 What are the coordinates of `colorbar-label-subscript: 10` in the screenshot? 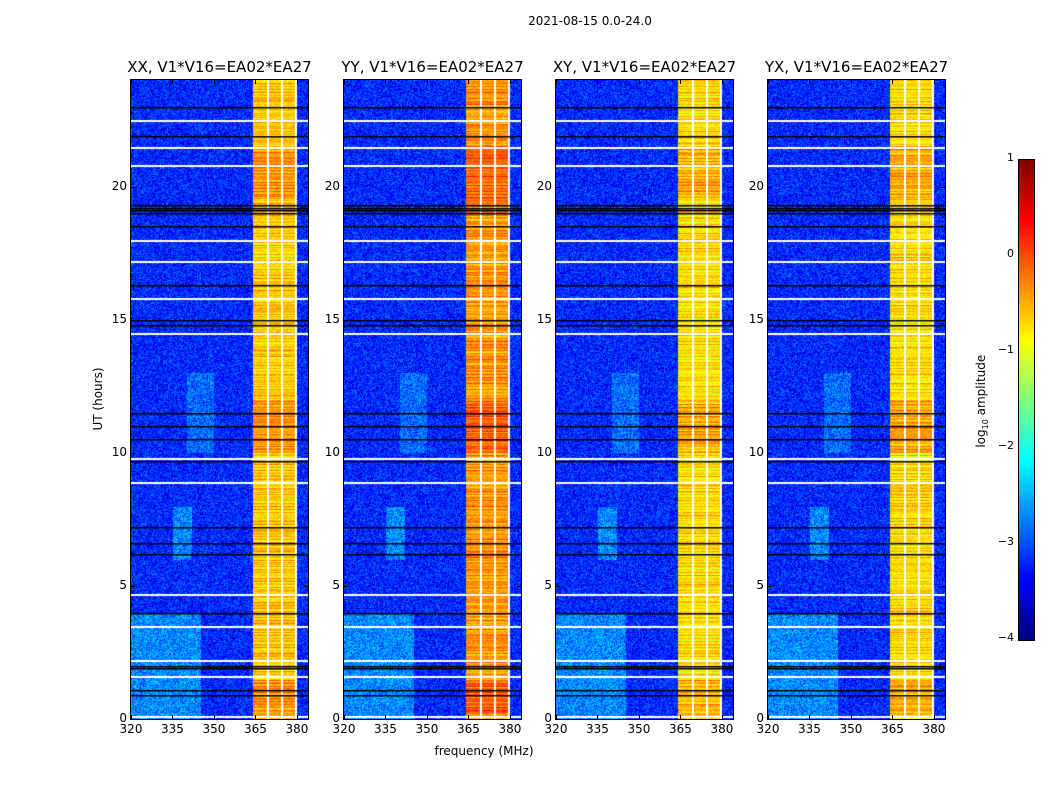 It's located at (986, 424).